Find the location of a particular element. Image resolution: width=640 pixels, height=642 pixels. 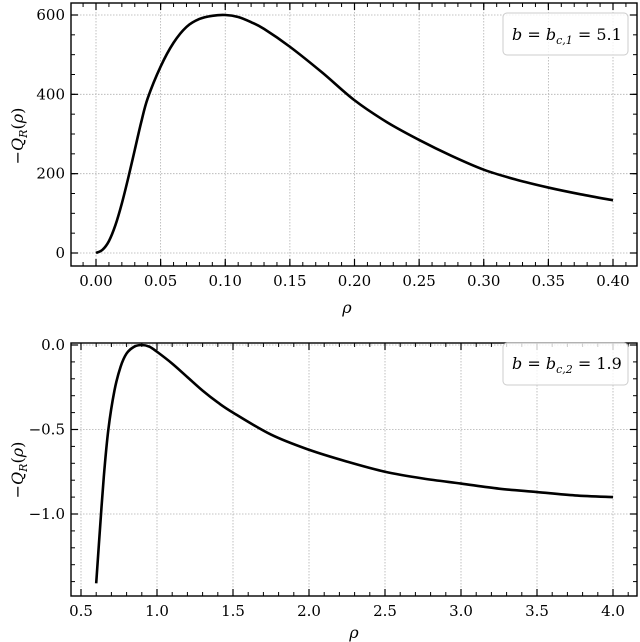

top-x-tick-labels: 0.00 0.05 0.10 0.15 0.20 0.25 0.30 0.35 0.40 is located at coordinates (354, 281).